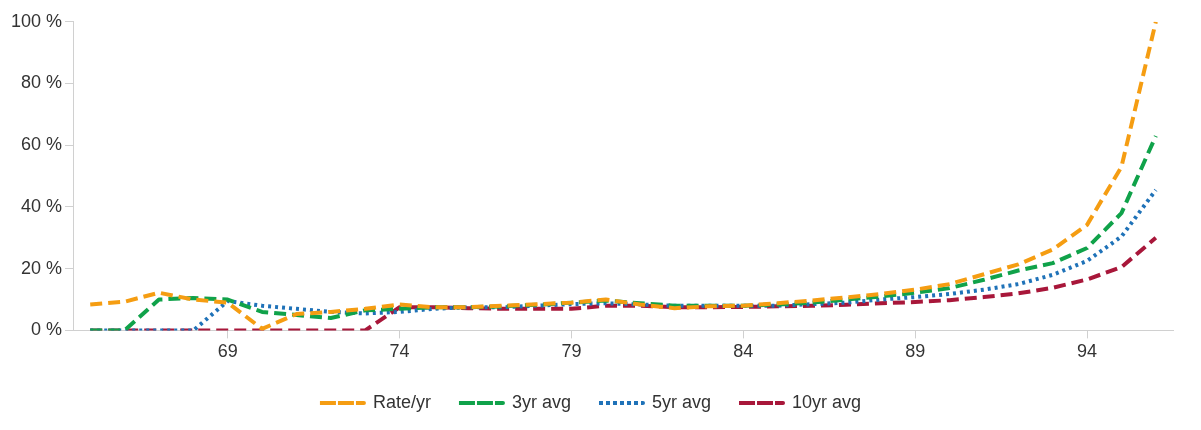 Image resolution: width=1201 pixels, height=430 pixels. I want to click on y-tick-label: 40 %, so click(42, 205).